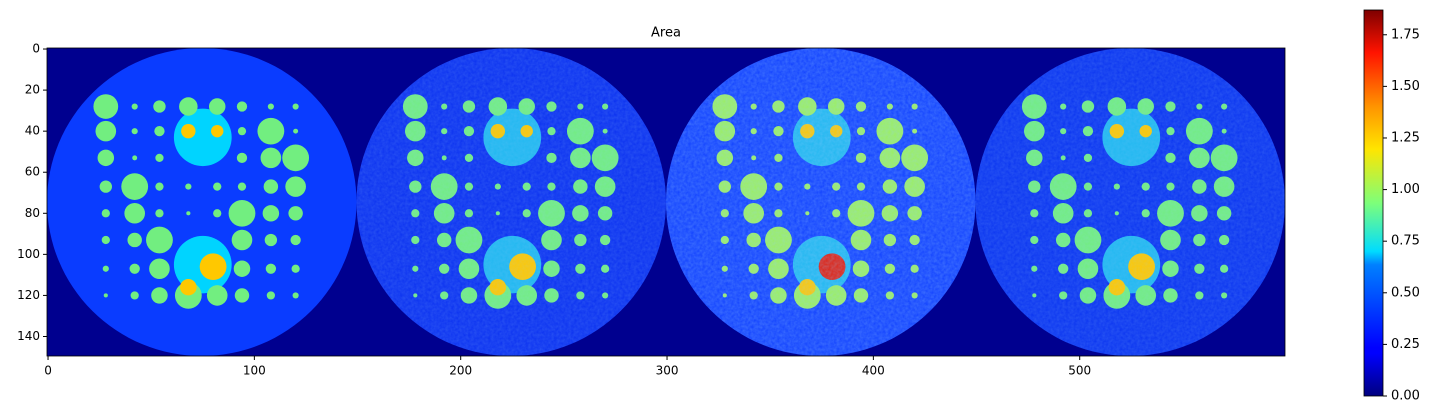 This screenshot has height=418, width=1439. What do you see at coordinates (1405, 34) in the screenshot?
I see `colorbar-tick-label: 1.75` at bounding box center [1405, 34].